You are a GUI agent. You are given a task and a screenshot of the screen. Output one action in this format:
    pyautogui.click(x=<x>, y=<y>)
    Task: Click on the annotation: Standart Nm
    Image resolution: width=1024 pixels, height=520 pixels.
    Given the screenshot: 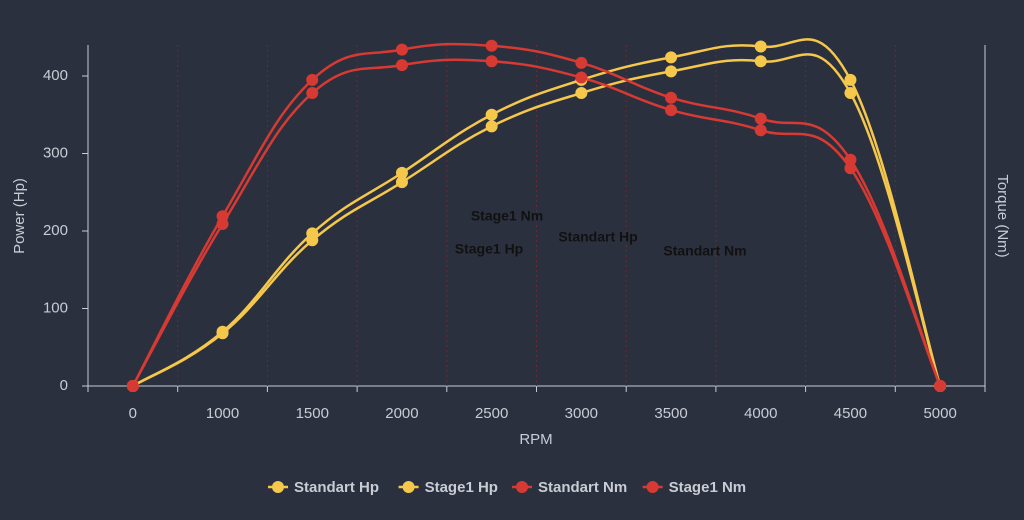 What is the action you would take?
    pyautogui.click(x=704, y=251)
    